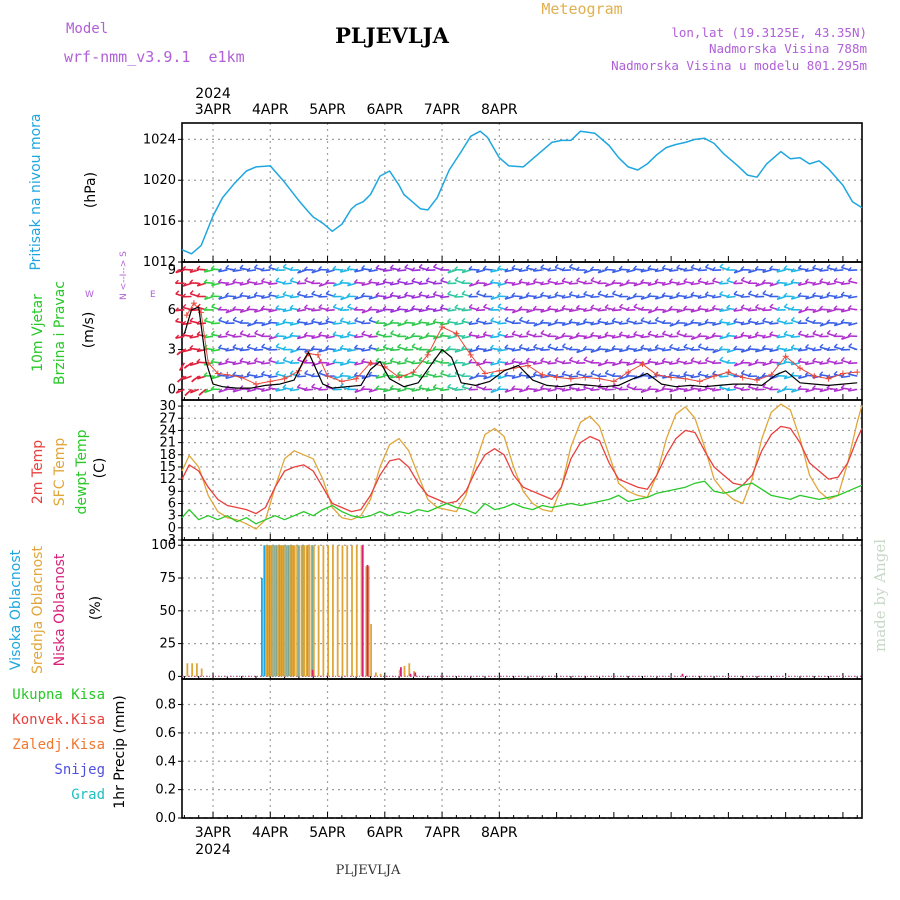 This screenshot has height=900, width=900. Describe the element at coordinates (38, 333) in the screenshot. I see `wind-title-1: 10m Vjetar` at that location.